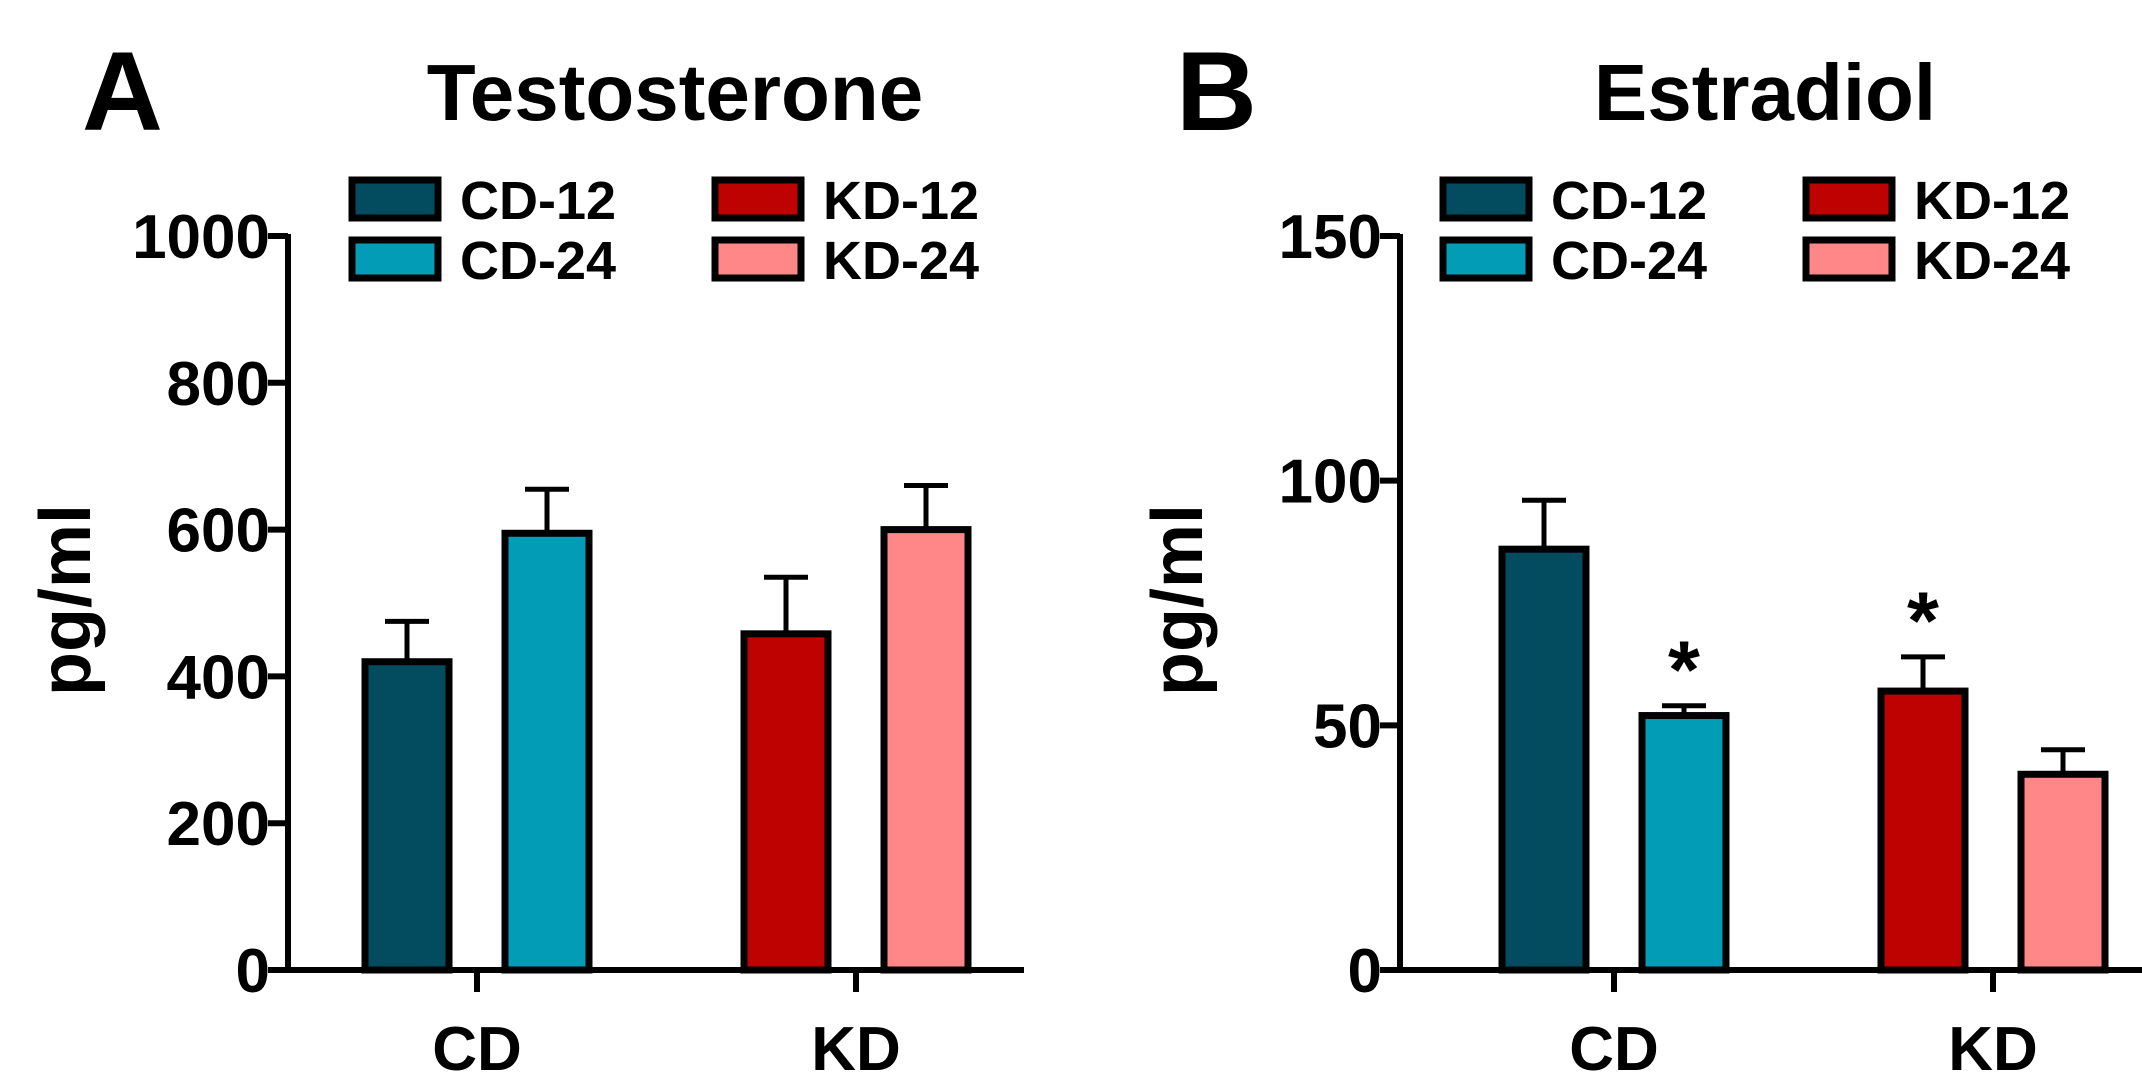 This screenshot has width=2142, height=1091. I want to click on y-tick-label: 100, so click(1330, 482).